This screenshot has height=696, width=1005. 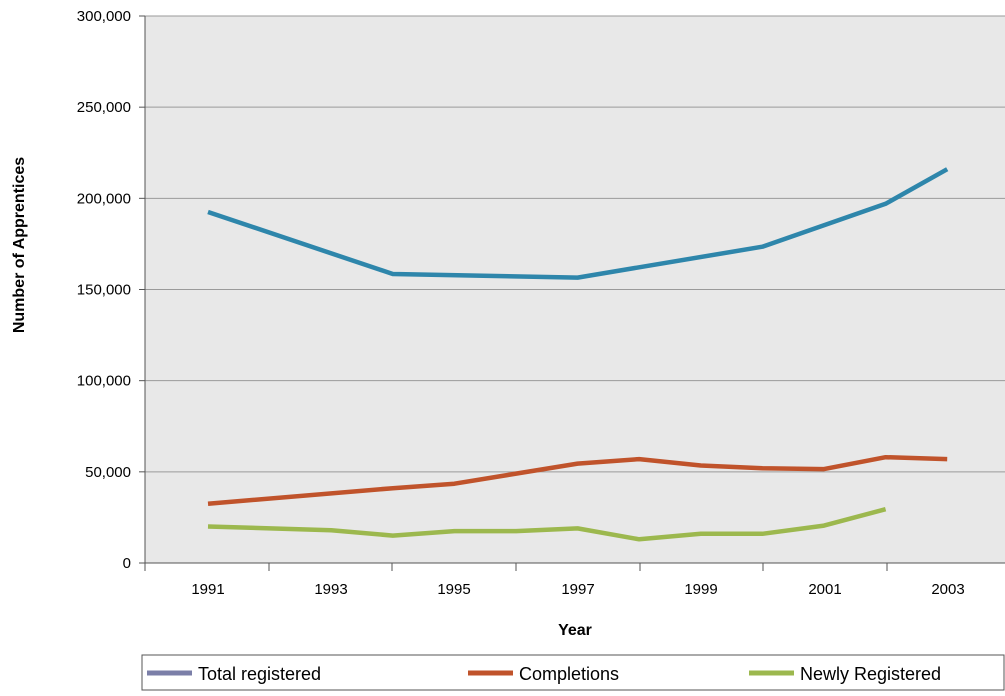 I want to click on x-tick-label: 1997, so click(x=577, y=589).